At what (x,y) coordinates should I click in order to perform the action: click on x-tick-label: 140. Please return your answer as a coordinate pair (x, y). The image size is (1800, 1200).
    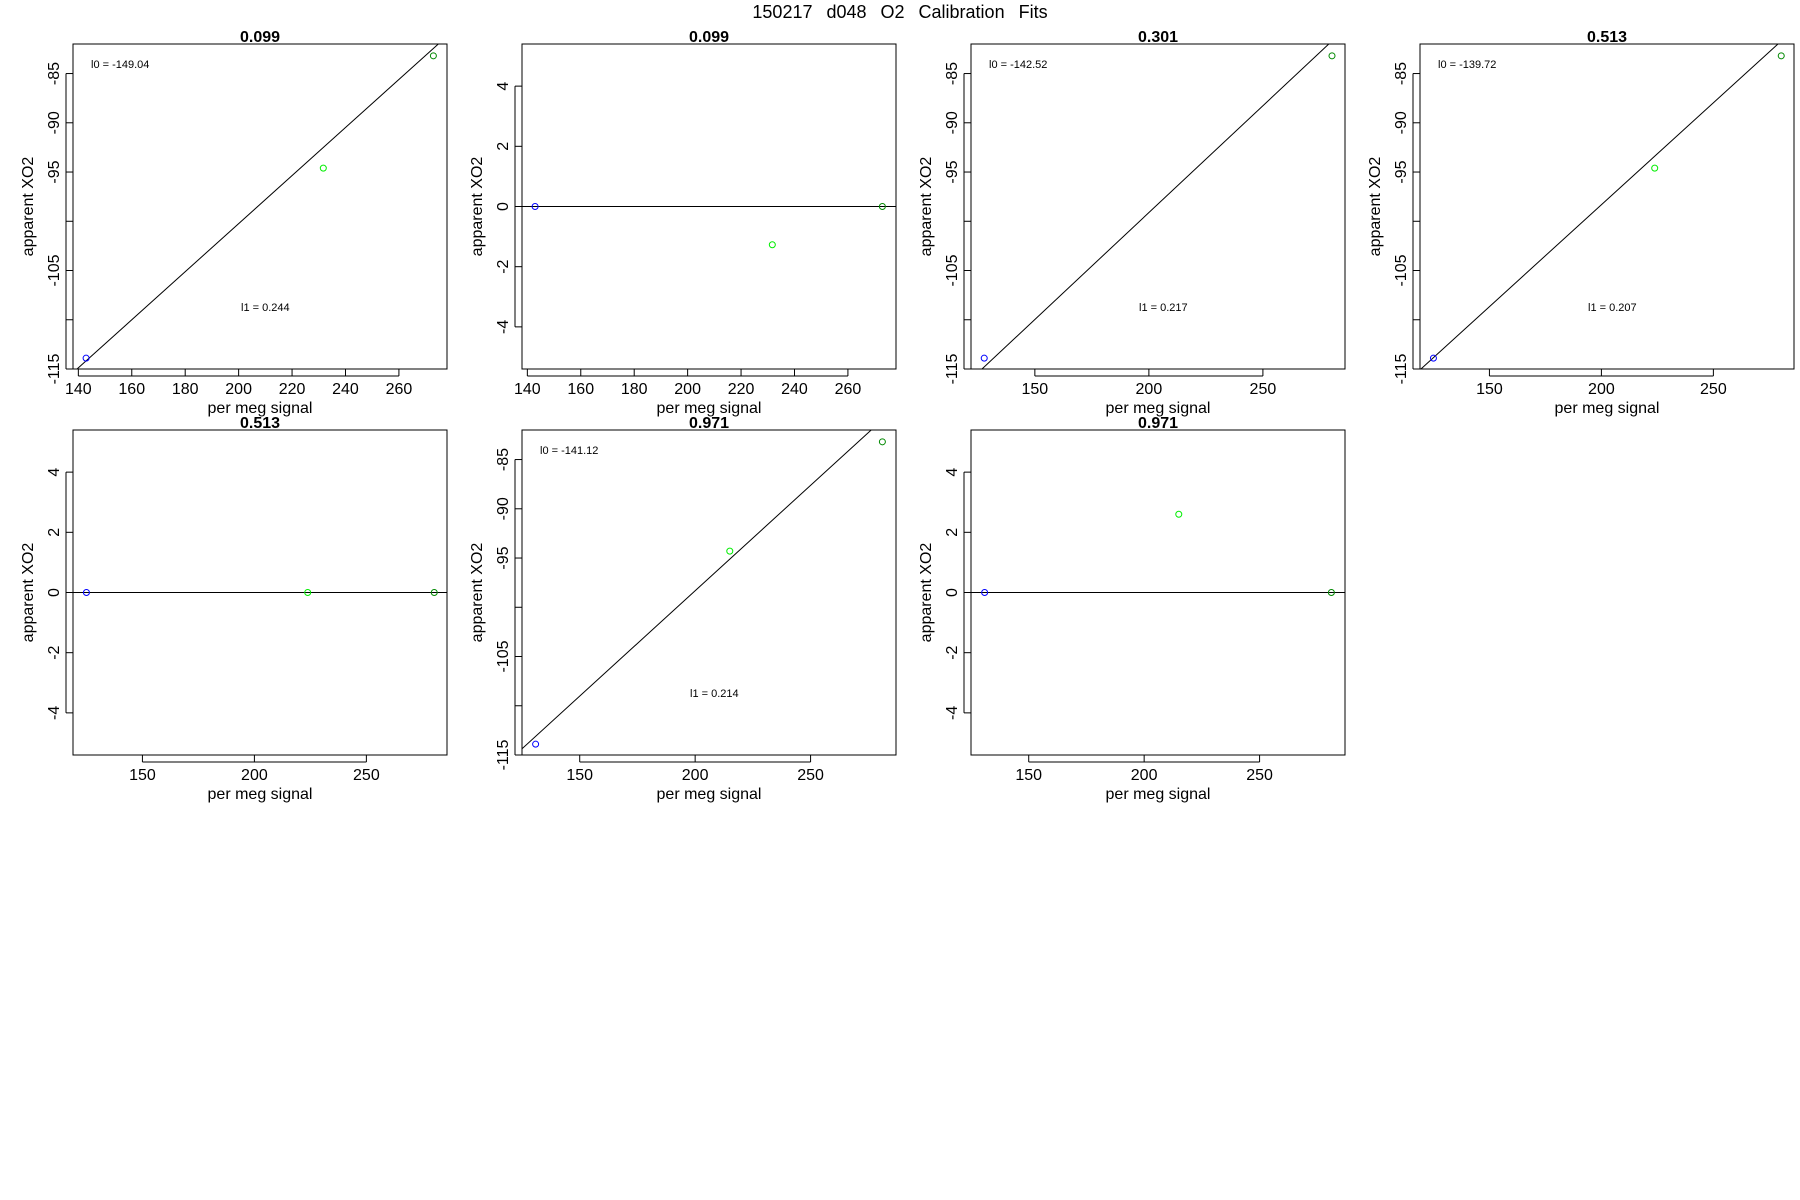
    Looking at the image, I should click on (527, 389).